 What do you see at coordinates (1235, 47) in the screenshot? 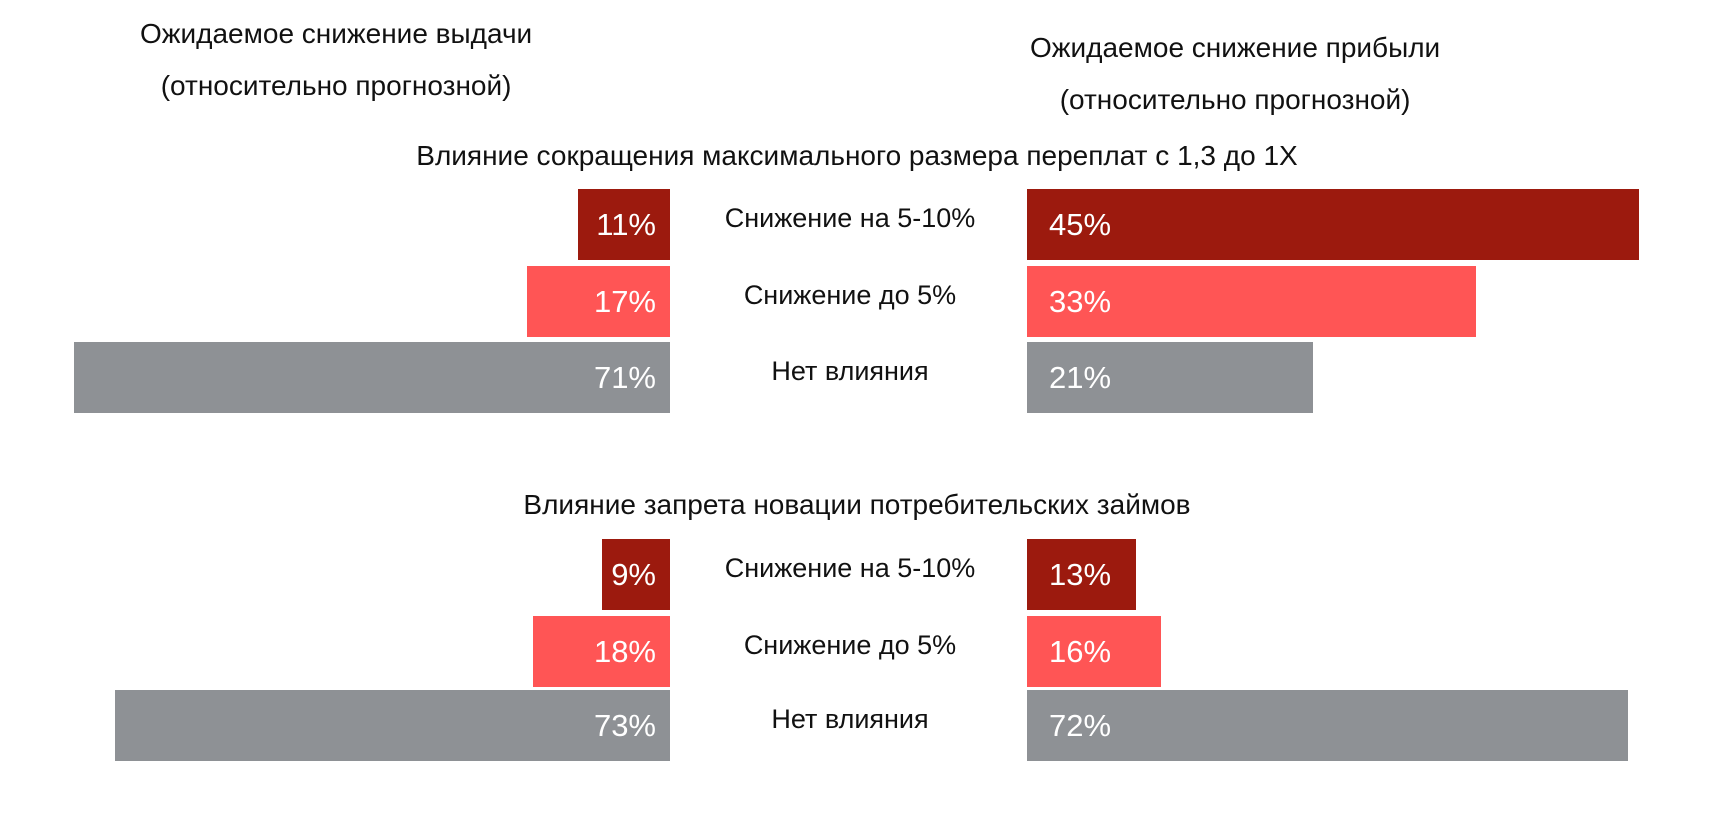
I see `right-title-line1: Ожидаемое снижение прибыли` at bounding box center [1235, 47].